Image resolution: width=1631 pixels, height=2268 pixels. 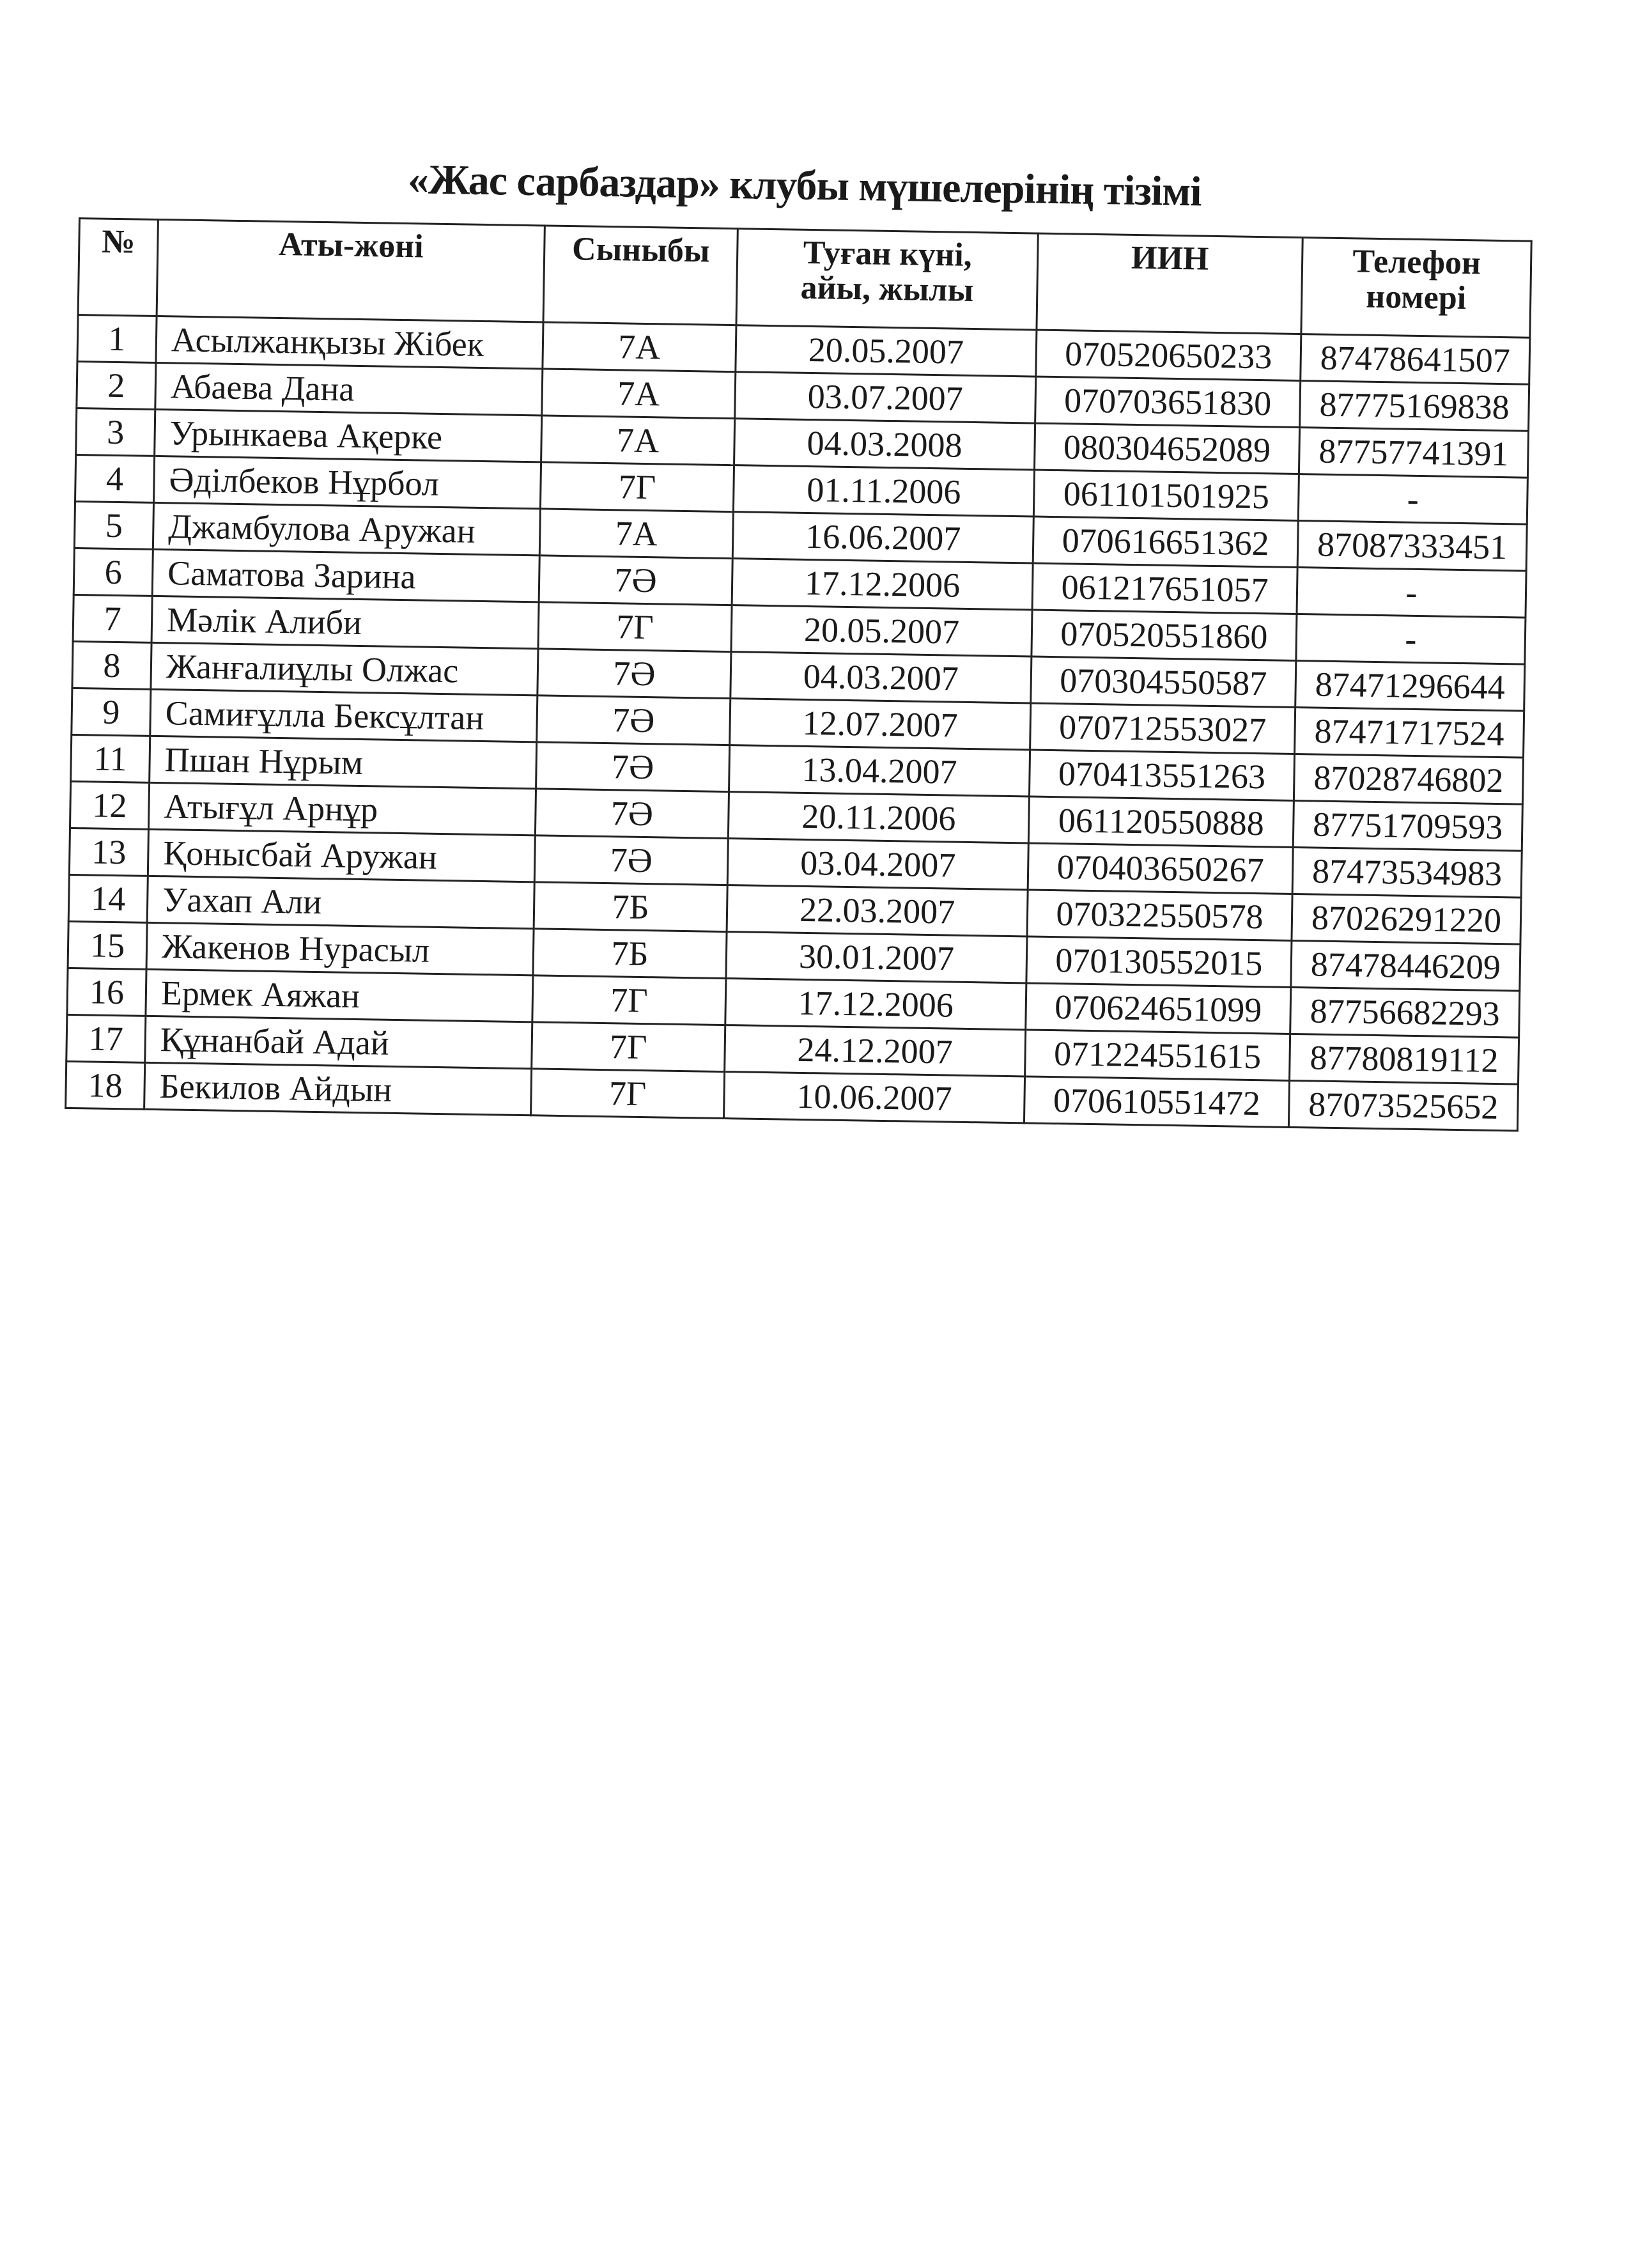 I want to click on cell-number: 1, so click(x=117, y=339).